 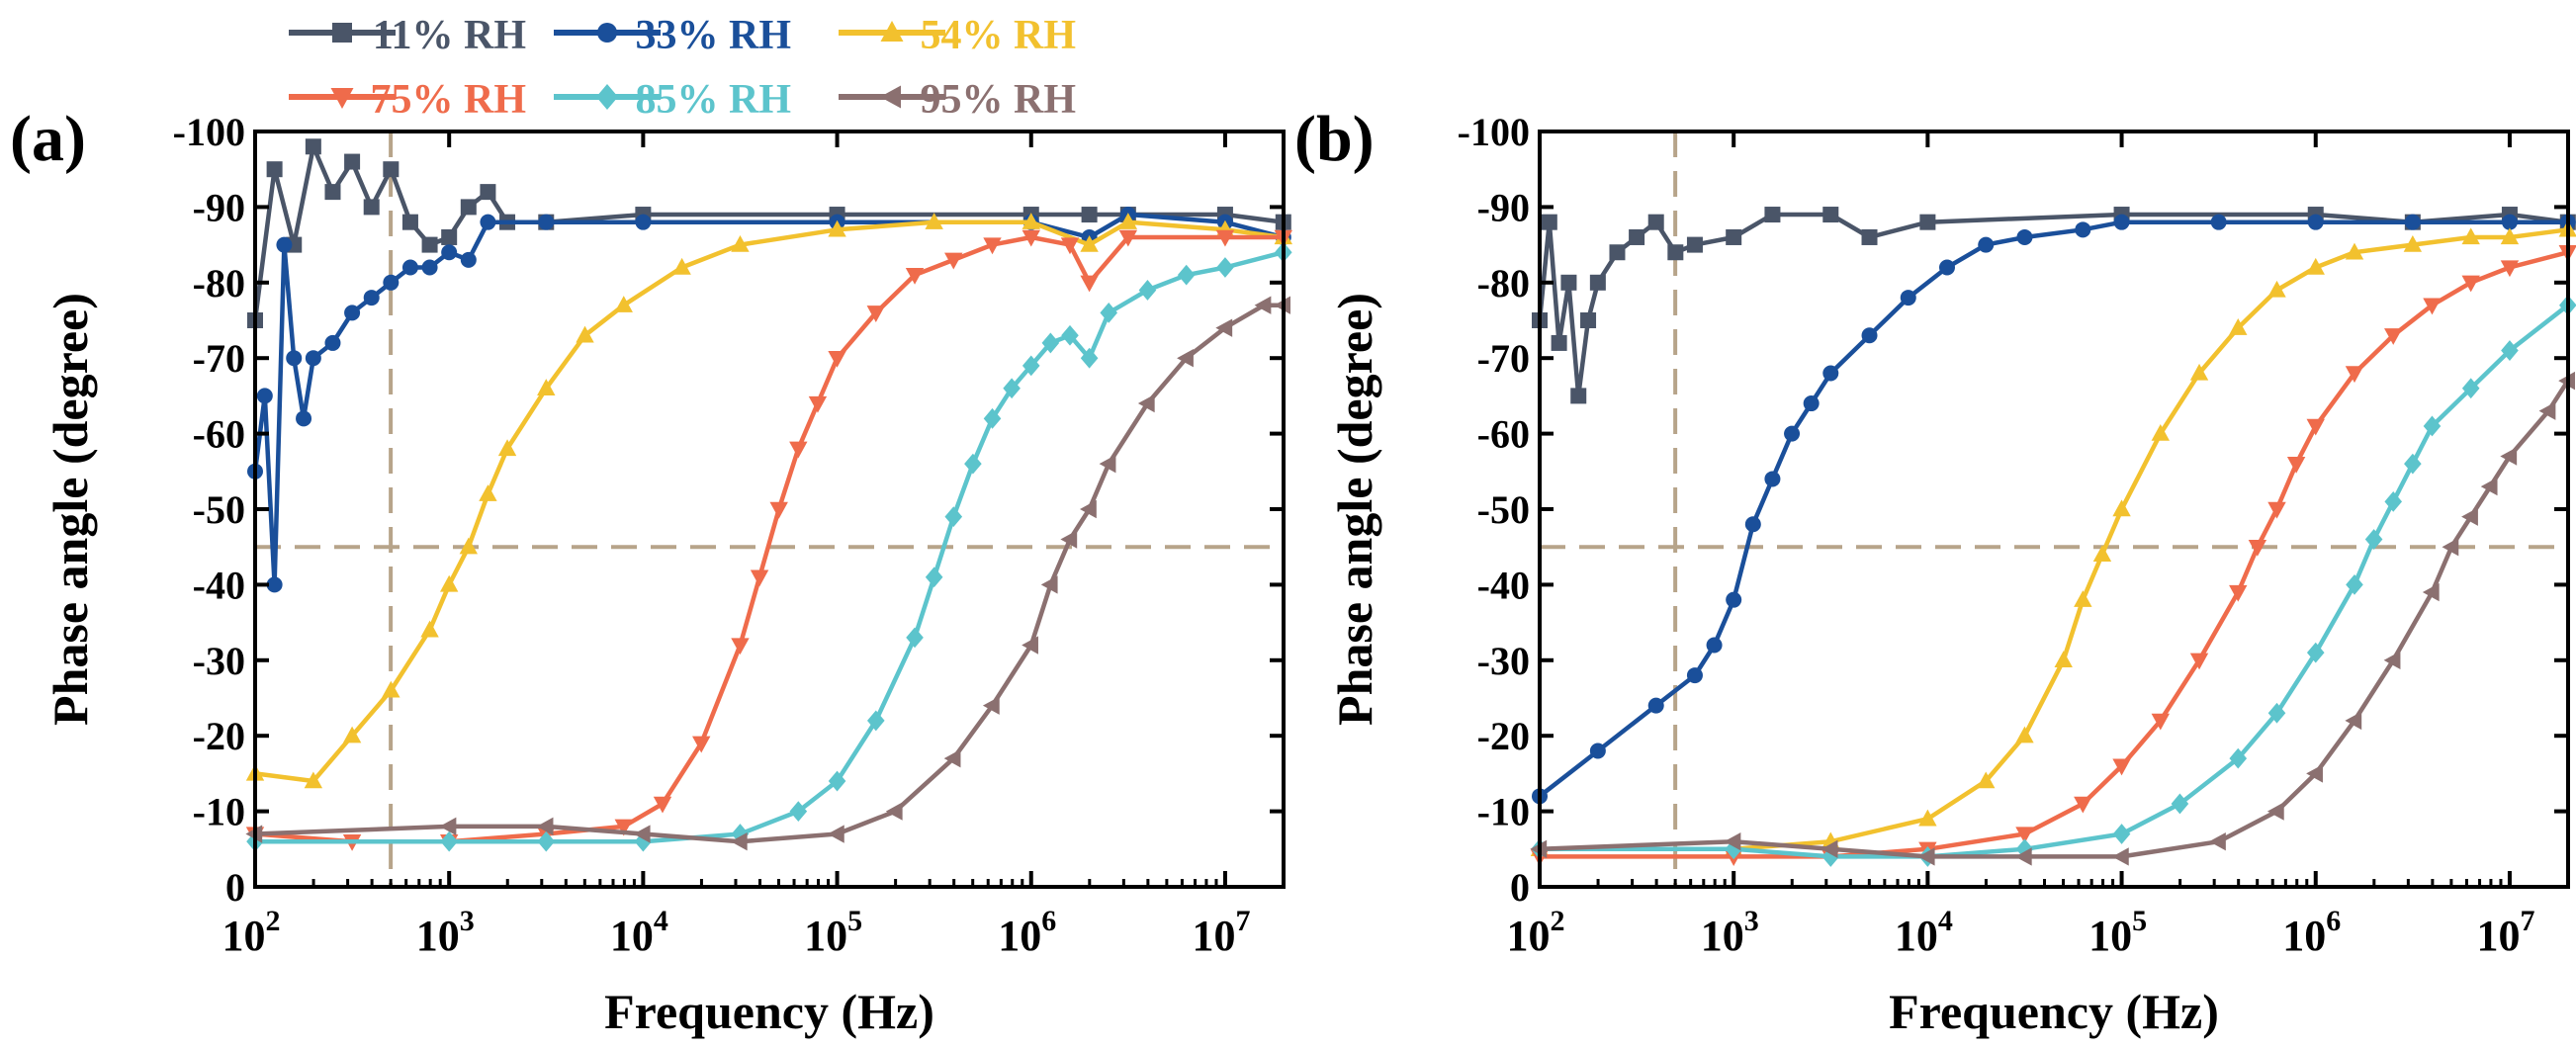 I want to click on y-tick-label: -30, so click(x=1503, y=661).